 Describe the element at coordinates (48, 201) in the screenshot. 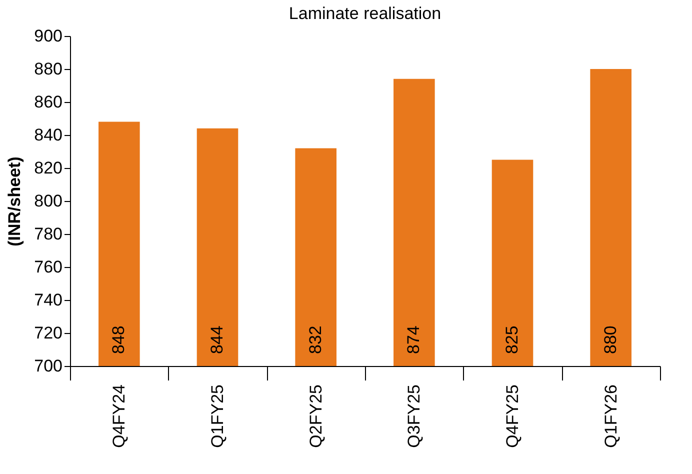

I see `y-tick-label: 800` at that location.